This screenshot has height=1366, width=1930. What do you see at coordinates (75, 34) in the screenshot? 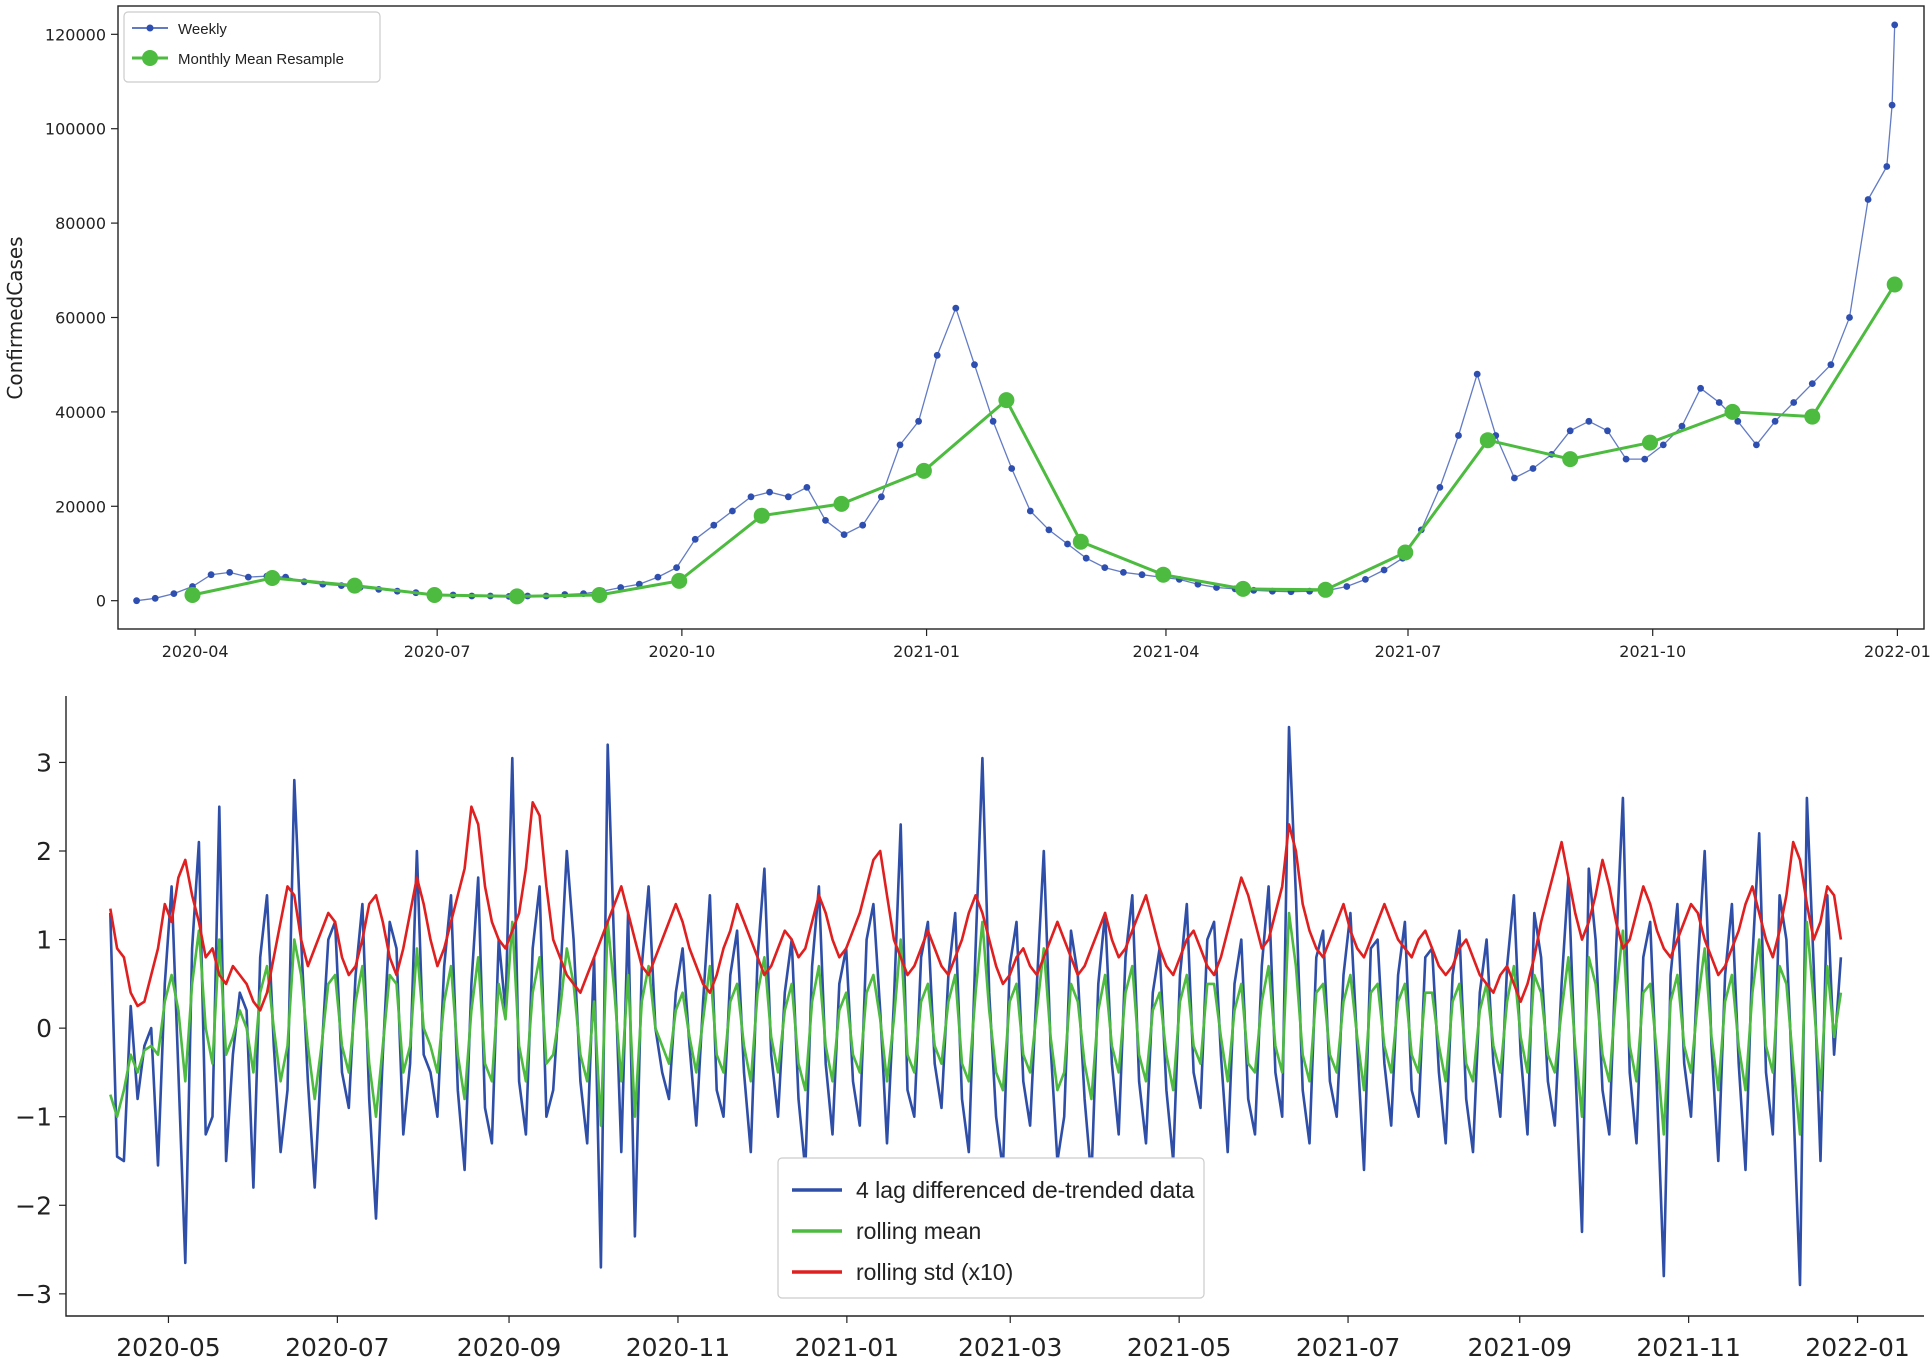
I see `top-y-tick-label: 120000` at bounding box center [75, 34].